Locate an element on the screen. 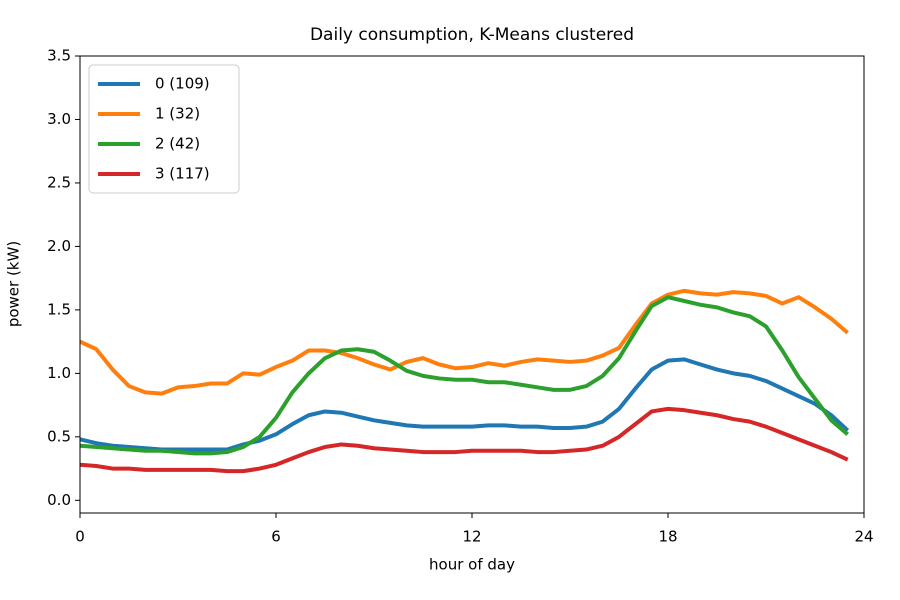 The width and height of the screenshot is (900, 600). legend-label: 2 (42) is located at coordinates (177, 144).